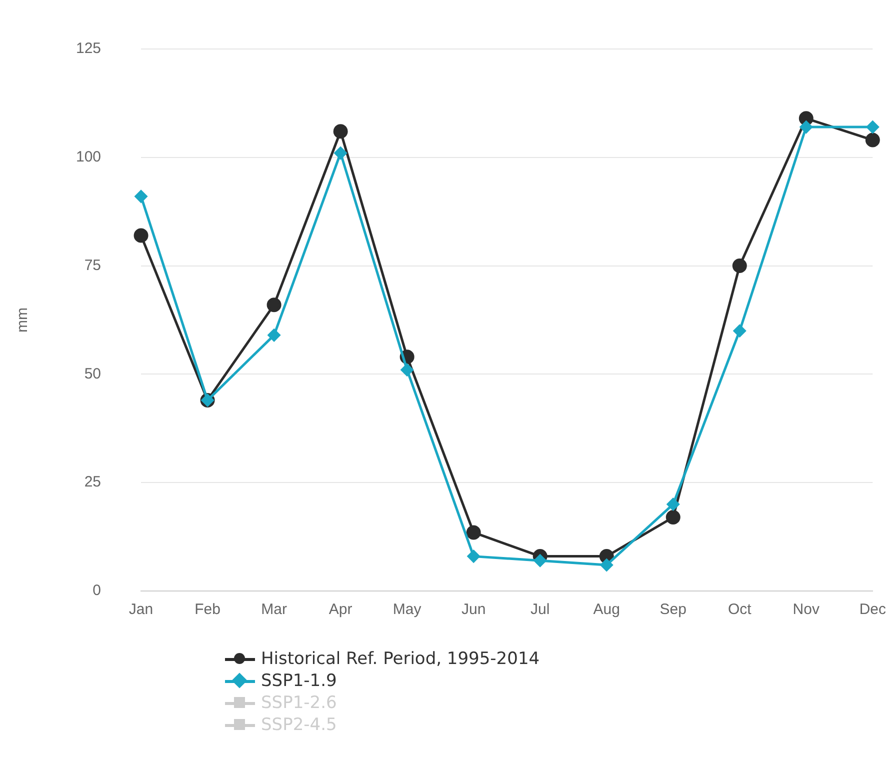 The height and width of the screenshot is (765, 896). Describe the element at coordinates (207, 609) in the screenshot. I see `x-tick-label: Feb` at that location.